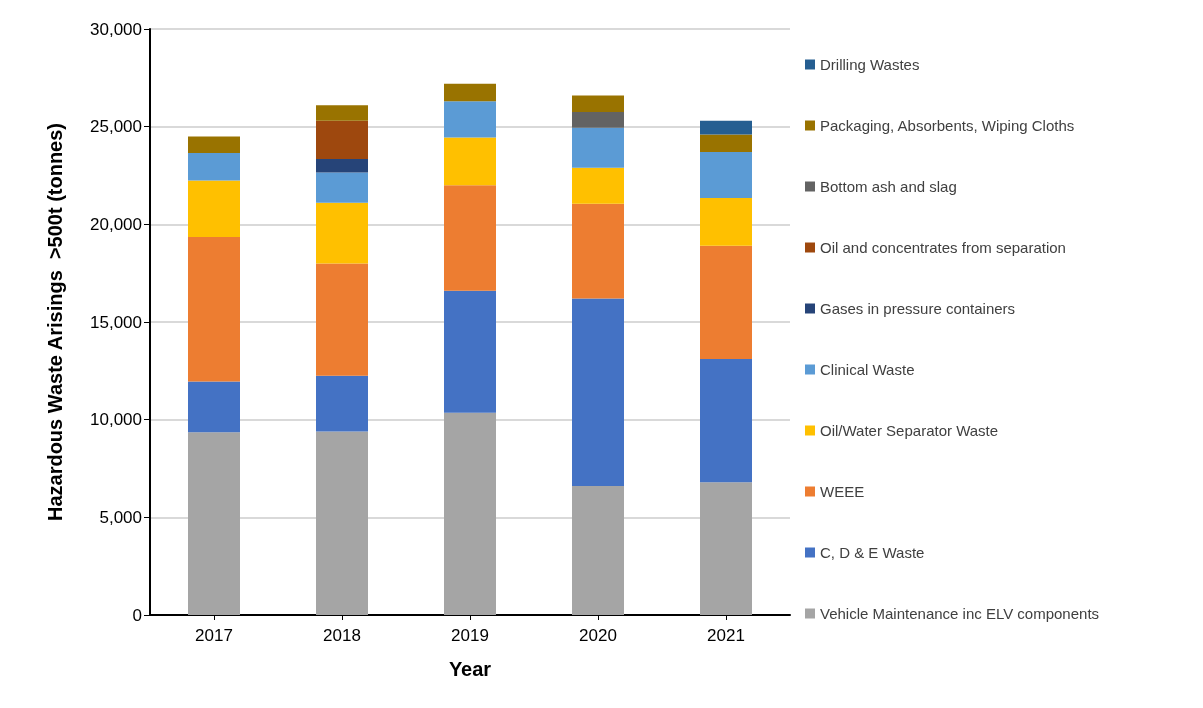 Image resolution: width=1203 pixels, height=708 pixels. I want to click on y-tick-label: 30,000, so click(116, 29).